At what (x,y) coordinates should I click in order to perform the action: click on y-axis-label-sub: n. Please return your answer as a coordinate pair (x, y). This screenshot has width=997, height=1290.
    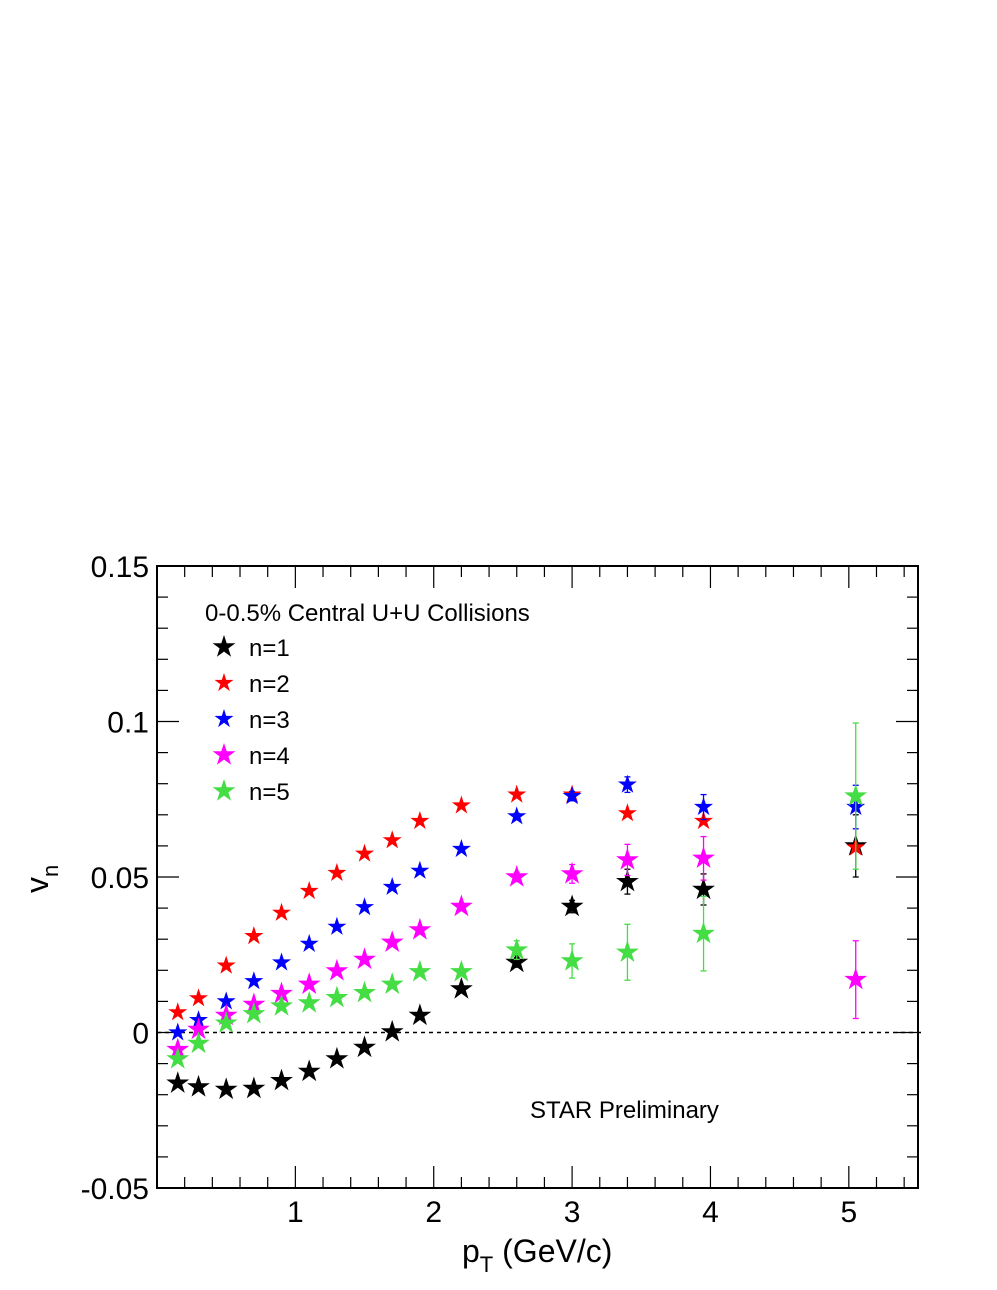
    Looking at the image, I should click on (50, 871).